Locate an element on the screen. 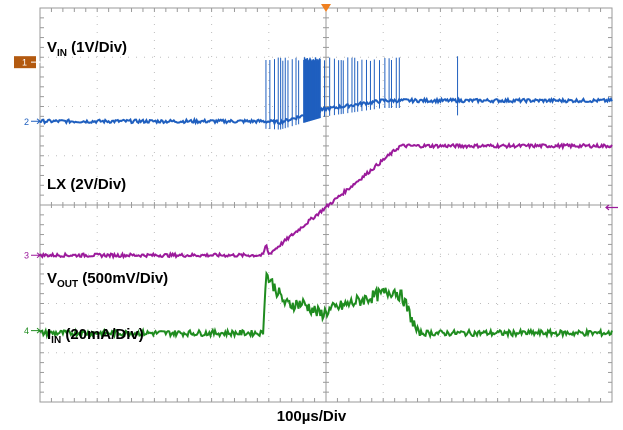 The height and width of the screenshot is (430, 623). trace-label-scale: (20mA/Div) is located at coordinates (102, 334).